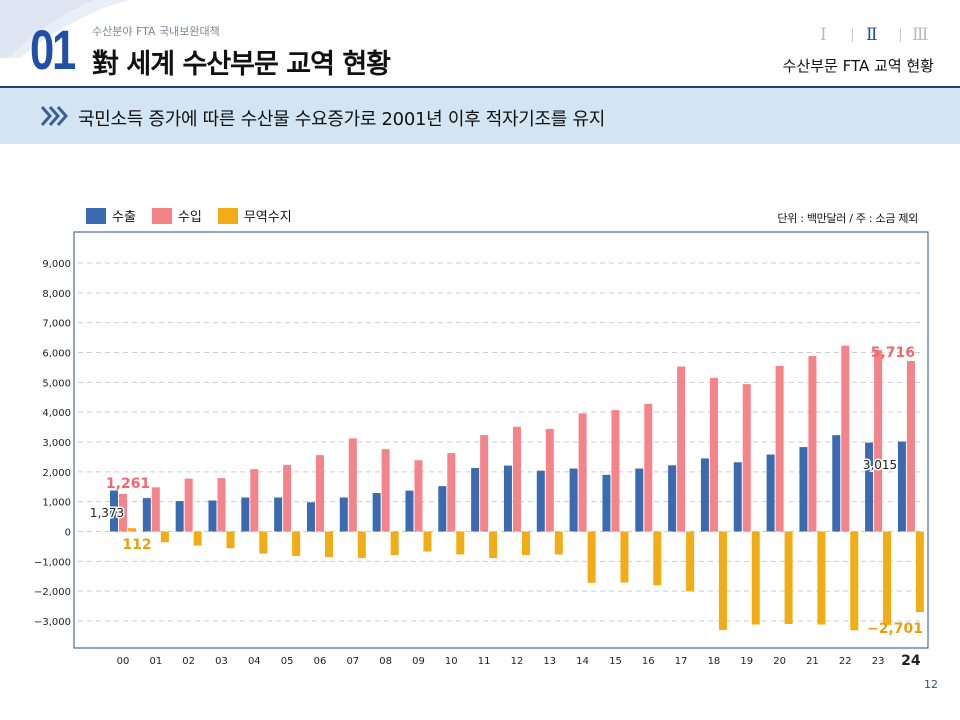 The height and width of the screenshot is (720, 960). I want to click on y-tick-label: 1,000, so click(56, 503).